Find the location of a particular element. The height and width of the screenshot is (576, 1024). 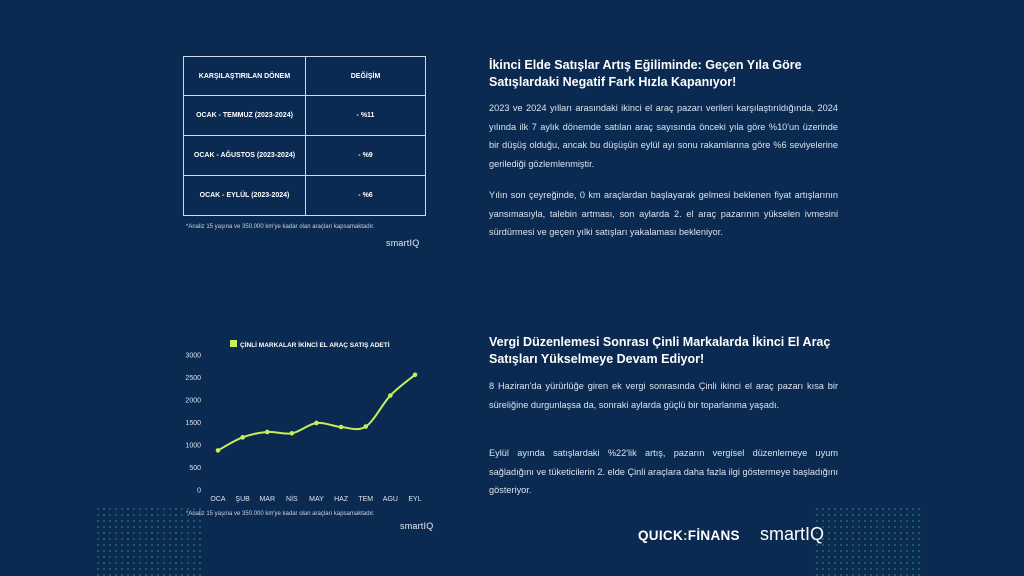

y-tick-label: 2000 is located at coordinates (193, 401).